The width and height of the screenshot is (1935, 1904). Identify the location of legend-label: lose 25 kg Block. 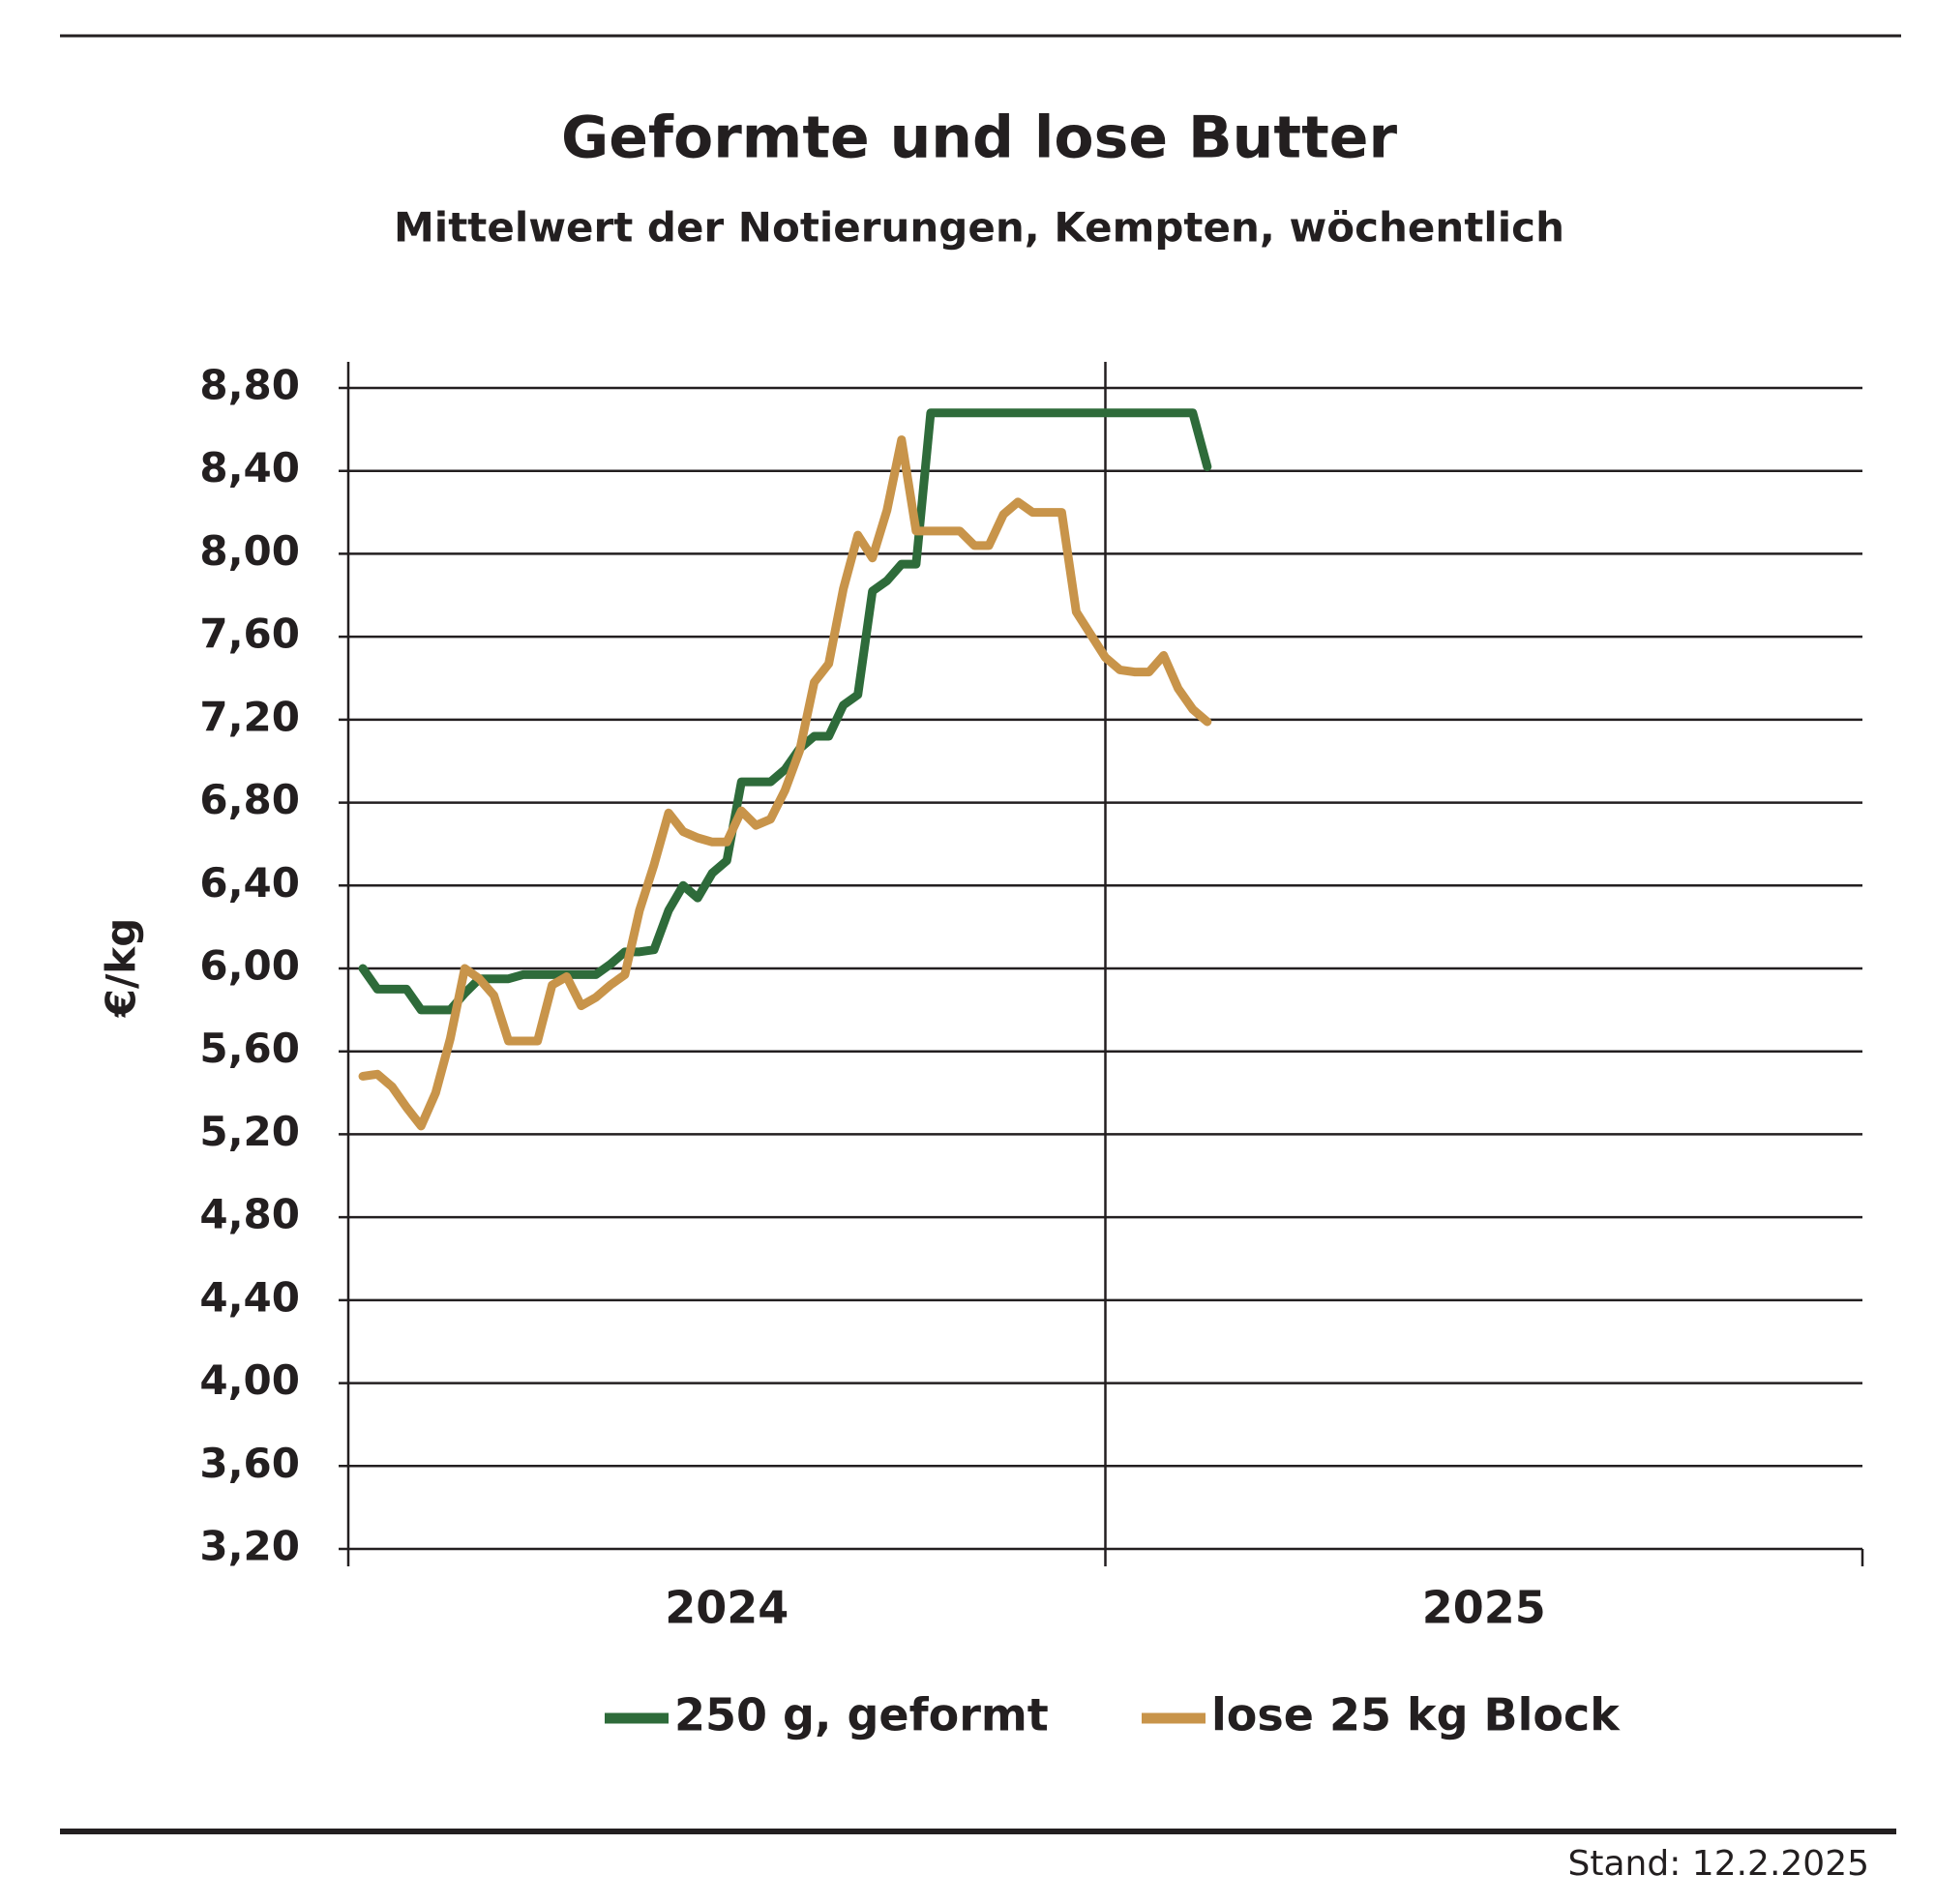
(1416, 1715).